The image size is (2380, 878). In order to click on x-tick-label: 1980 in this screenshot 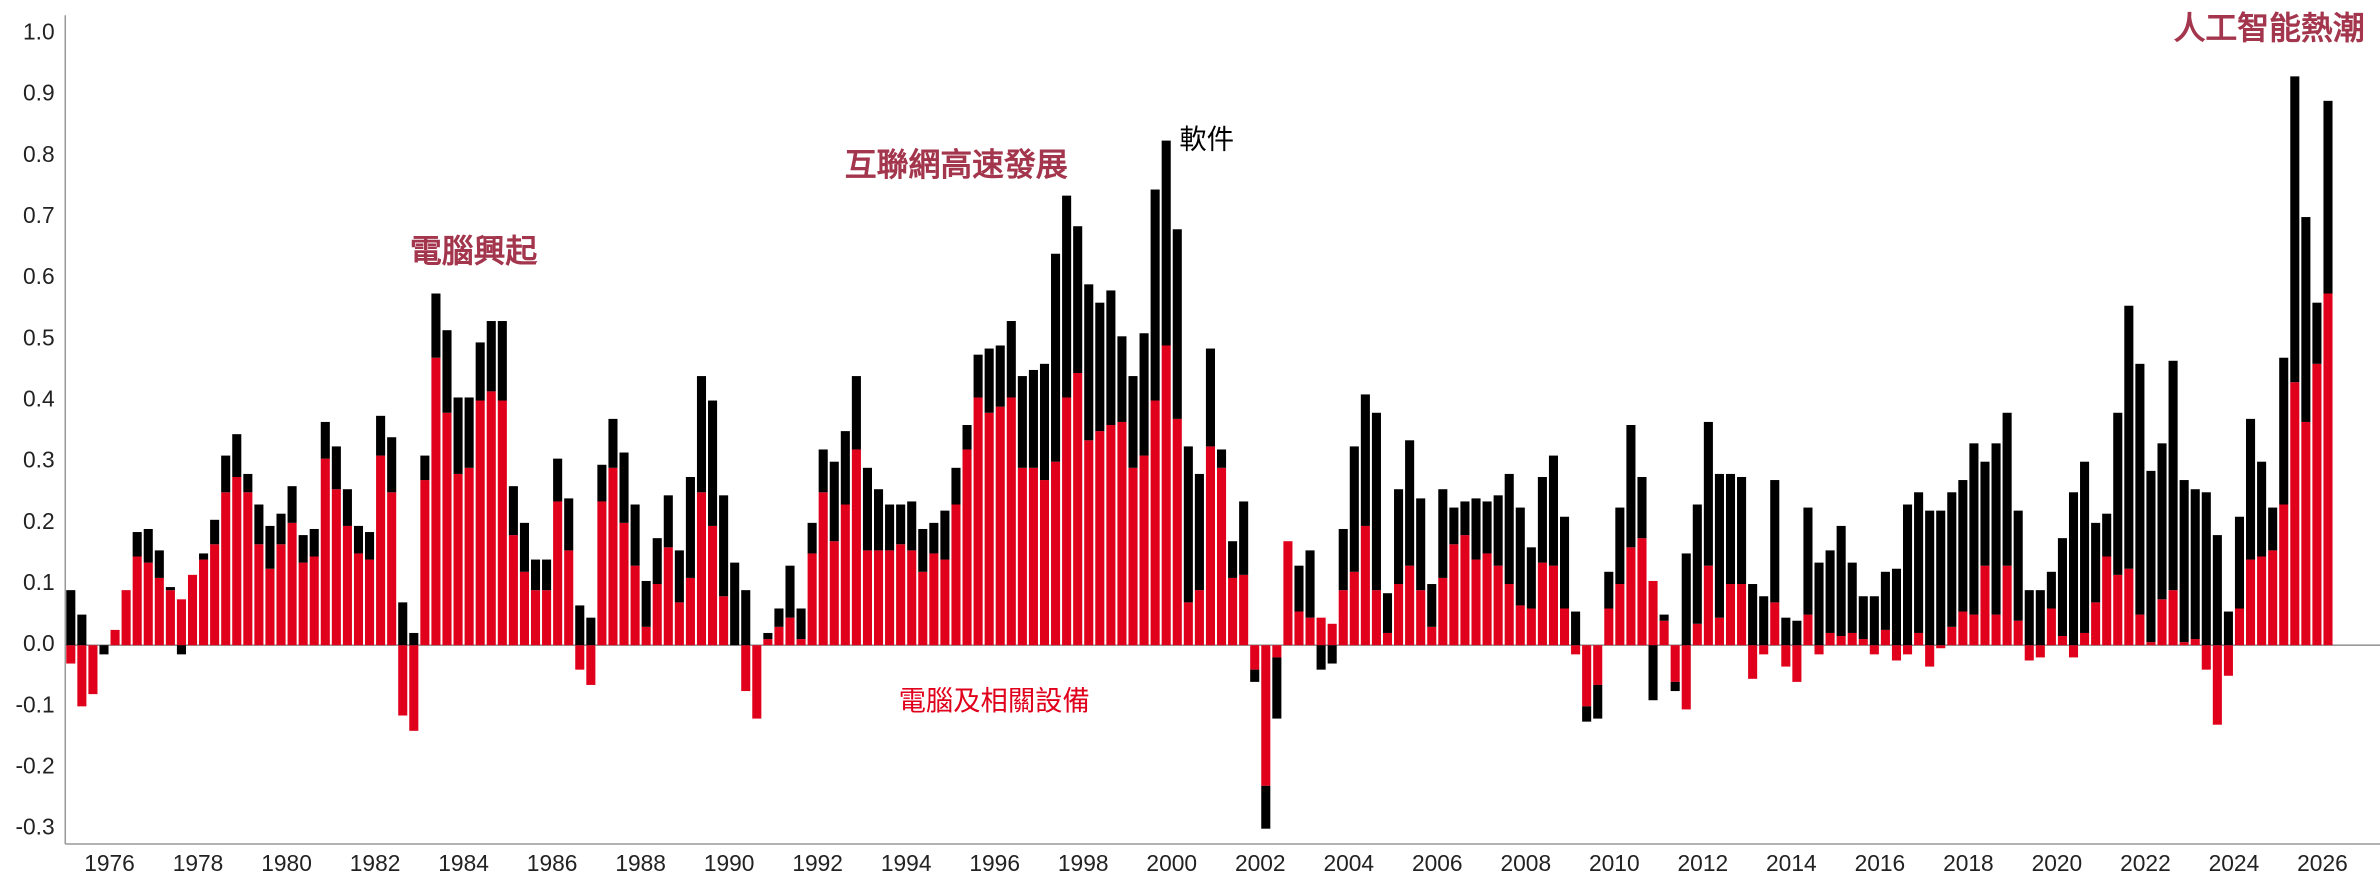, I will do `click(286, 863)`.